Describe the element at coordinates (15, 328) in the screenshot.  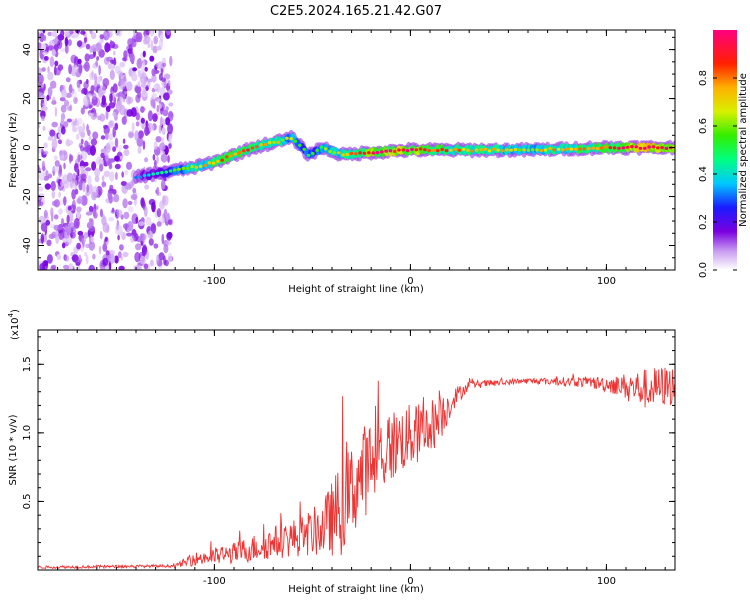
I see `snr-scale-prefix: (x10` at that location.